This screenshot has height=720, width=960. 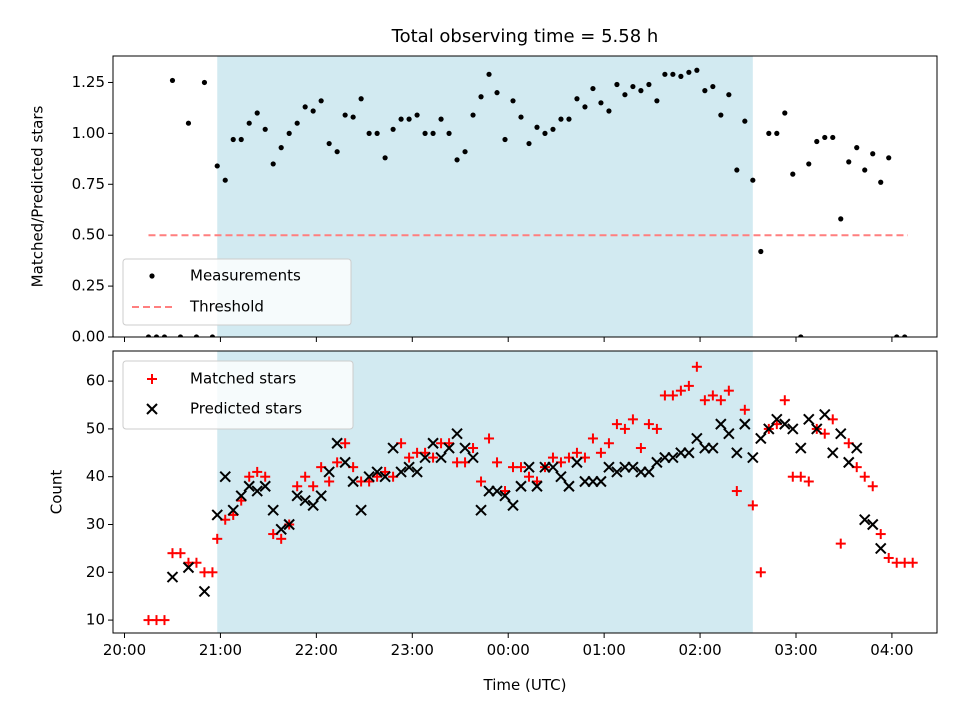 I want to click on y-tick-label: 60, so click(x=95, y=381).